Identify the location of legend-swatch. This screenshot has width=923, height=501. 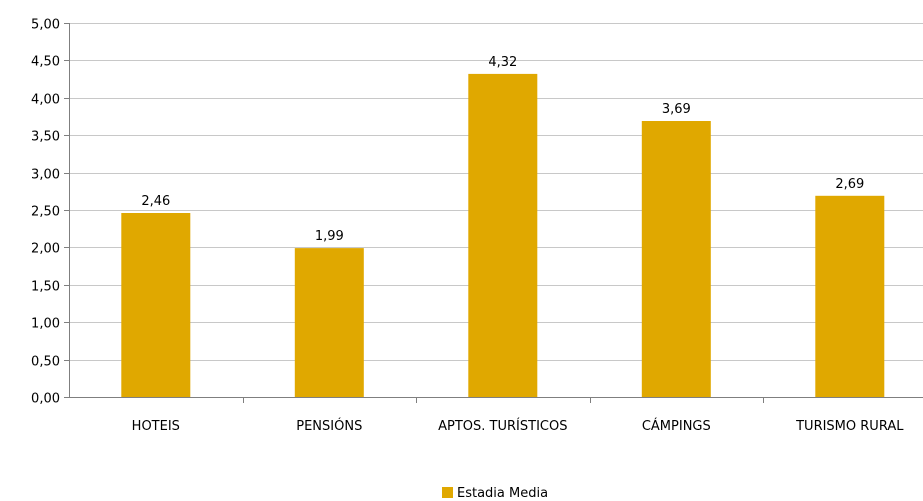
(447, 492).